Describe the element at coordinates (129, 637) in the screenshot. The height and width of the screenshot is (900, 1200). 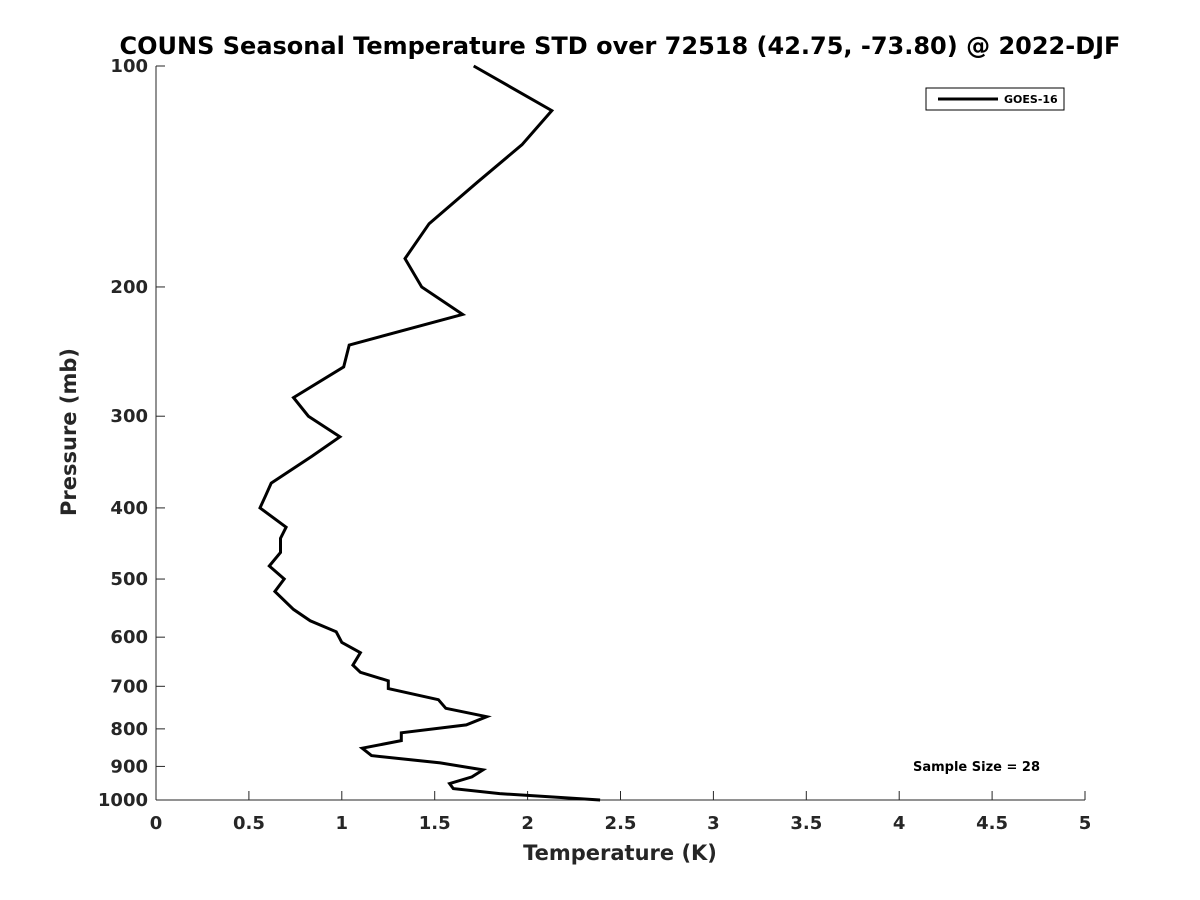
I see `y-tick-label: 600` at that location.